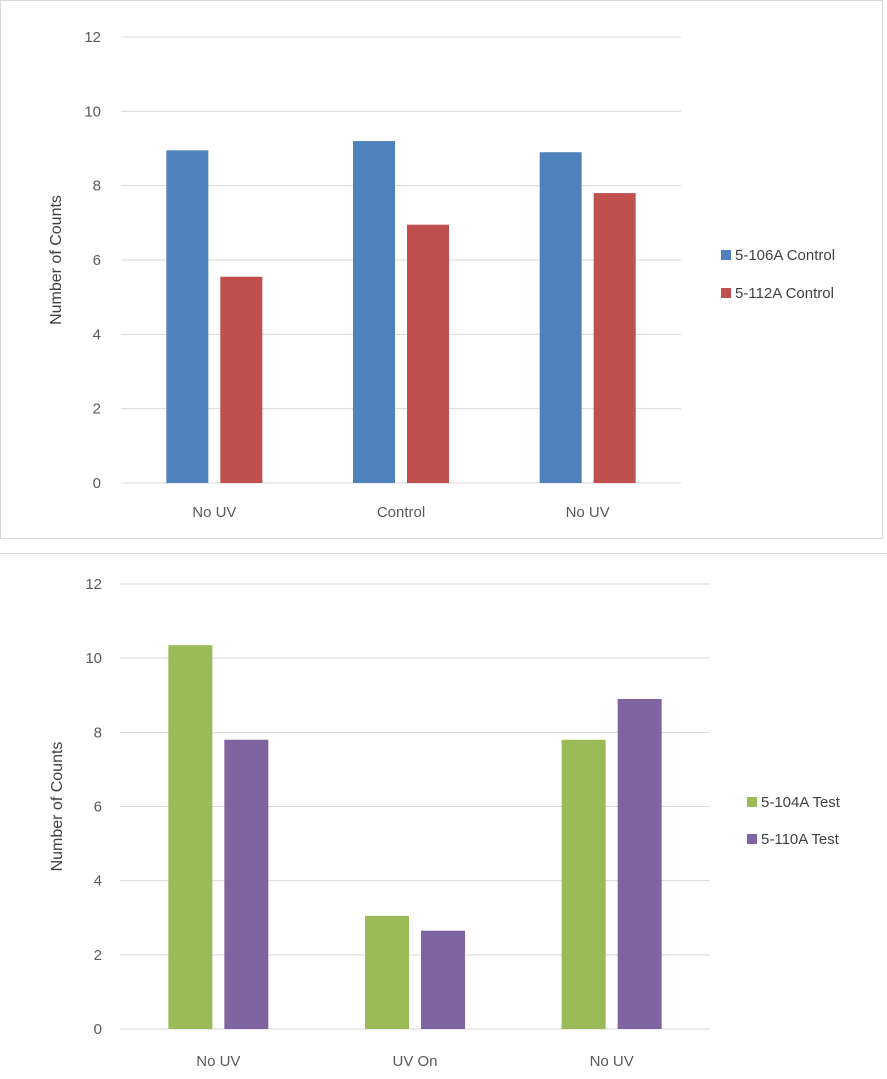  Describe the element at coordinates (56, 260) in the screenshot. I see `top-y-axis-label: Number of Counts` at that location.